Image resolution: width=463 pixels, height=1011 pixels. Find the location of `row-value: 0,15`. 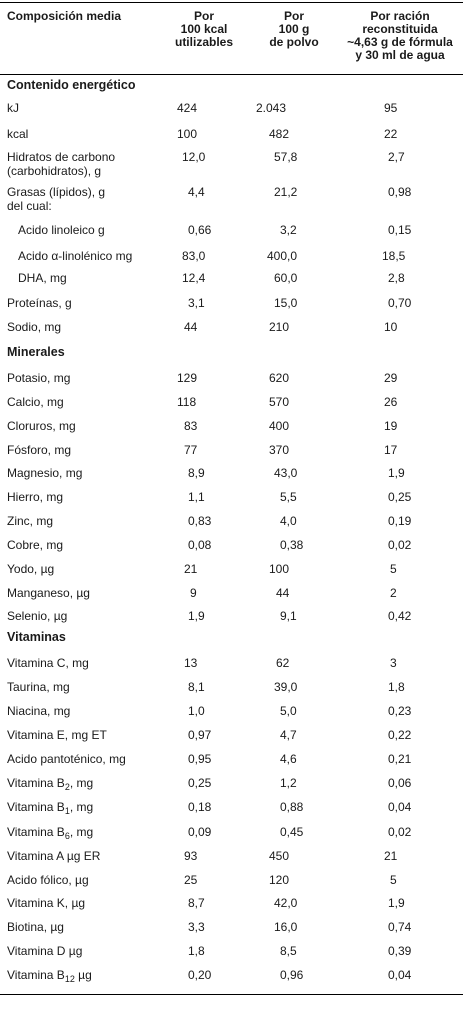

row-value: 0,15 is located at coordinates (400, 230).